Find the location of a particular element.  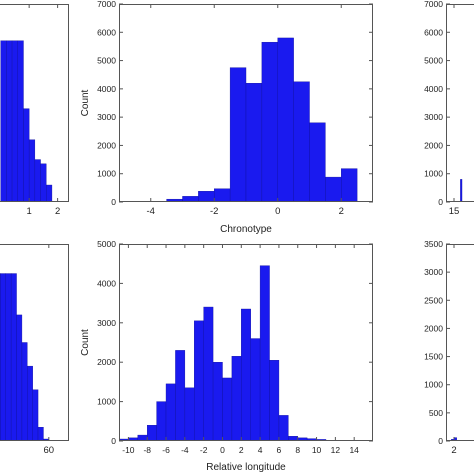

panel-top-right: 15 0 1000 2000 3000 4000 5000 6000 7000 is located at coordinates (449, 108).